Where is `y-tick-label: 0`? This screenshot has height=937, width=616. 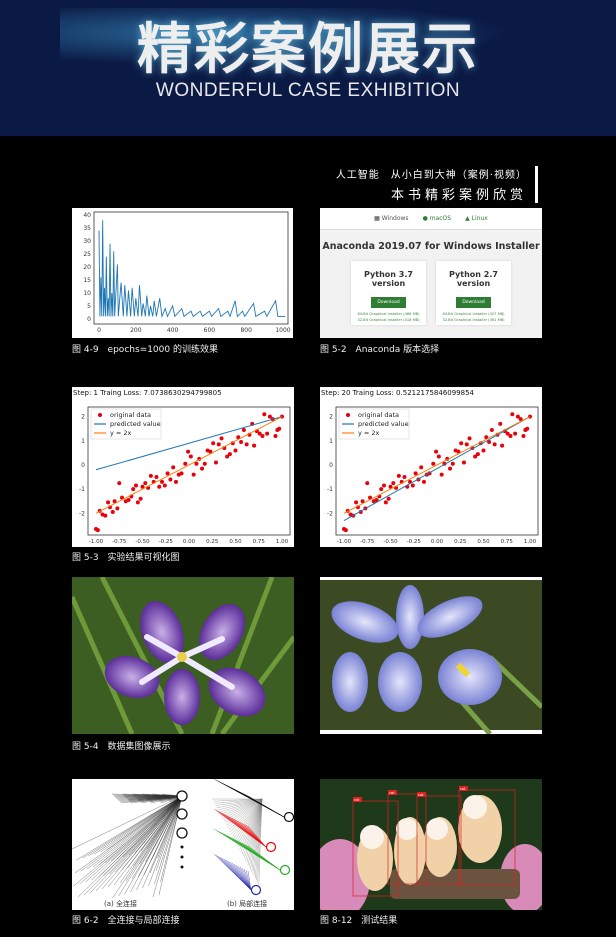
y-tick-label: 0 is located at coordinates (83, 465).